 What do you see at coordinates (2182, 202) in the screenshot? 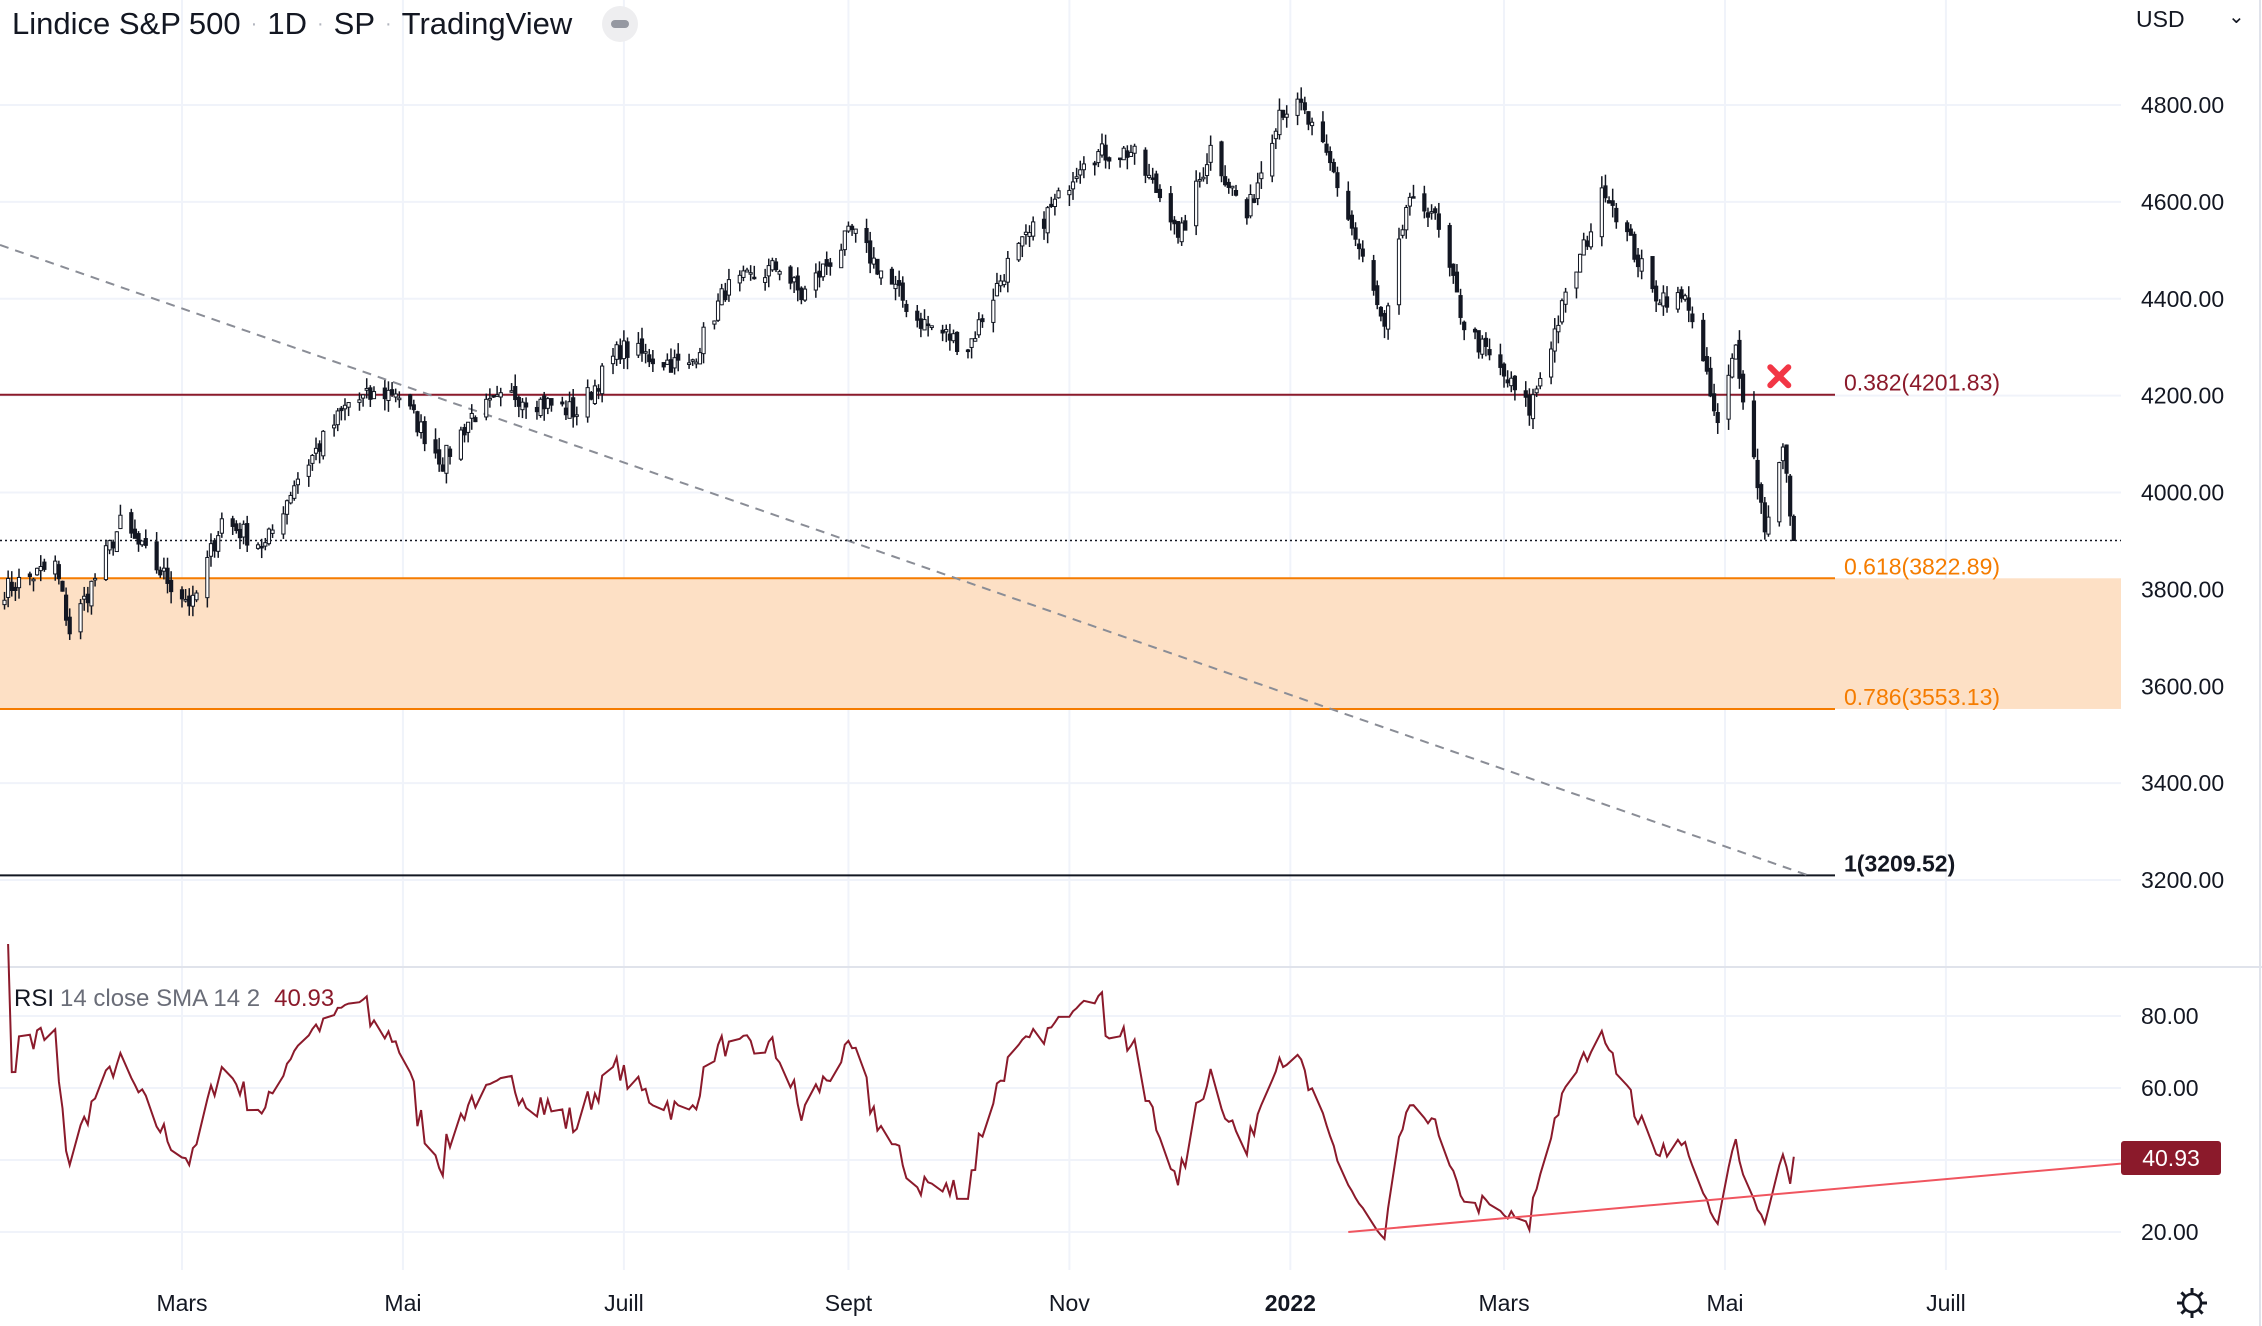
I see `price-tick-label: 4600.00` at bounding box center [2182, 202].